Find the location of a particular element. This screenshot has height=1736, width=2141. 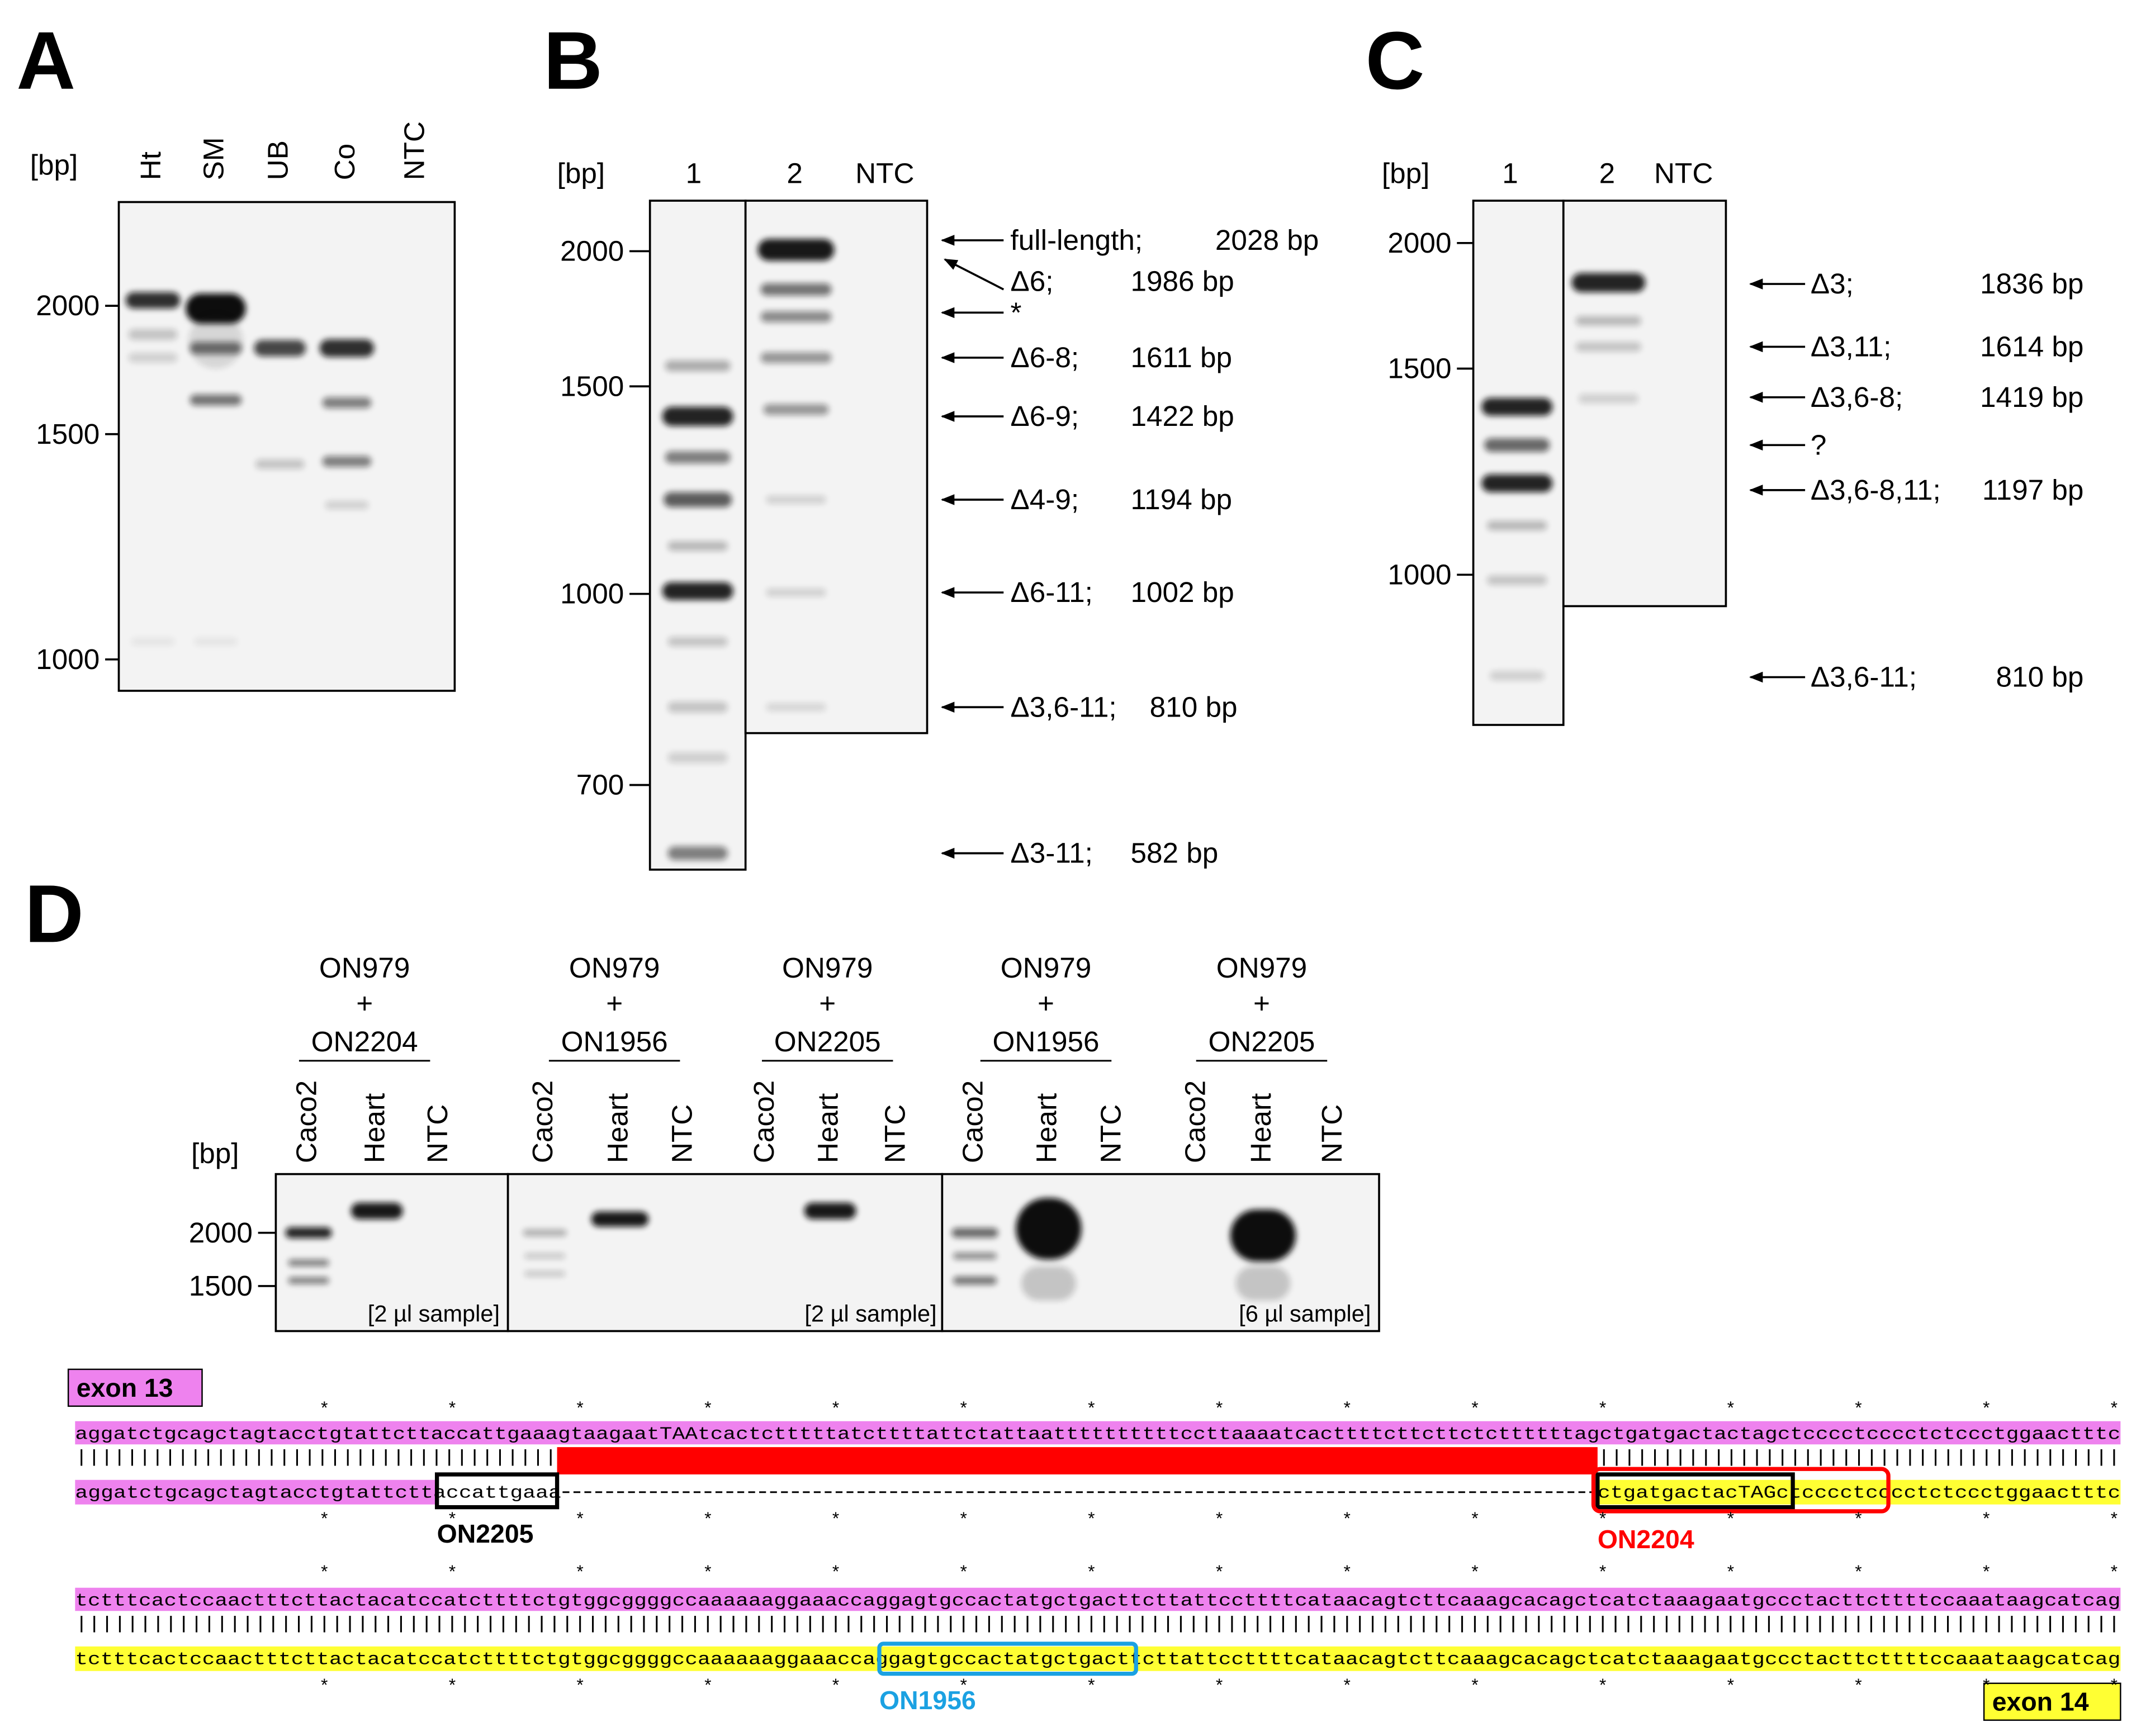

lane-label: SM is located at coordinates (213, 159).